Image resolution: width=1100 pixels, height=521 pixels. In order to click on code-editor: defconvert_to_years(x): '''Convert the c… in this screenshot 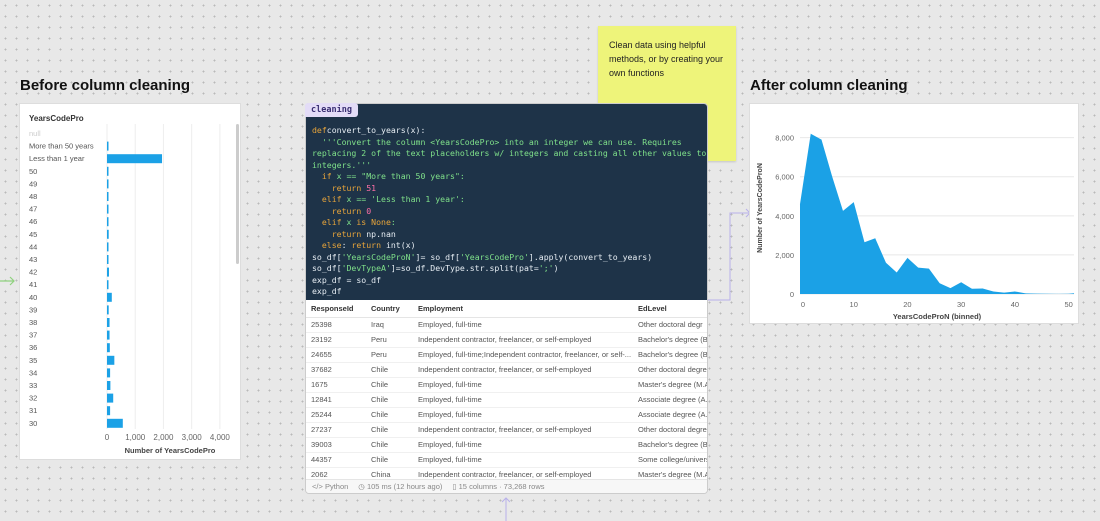, I will do `click(506, 202)`.